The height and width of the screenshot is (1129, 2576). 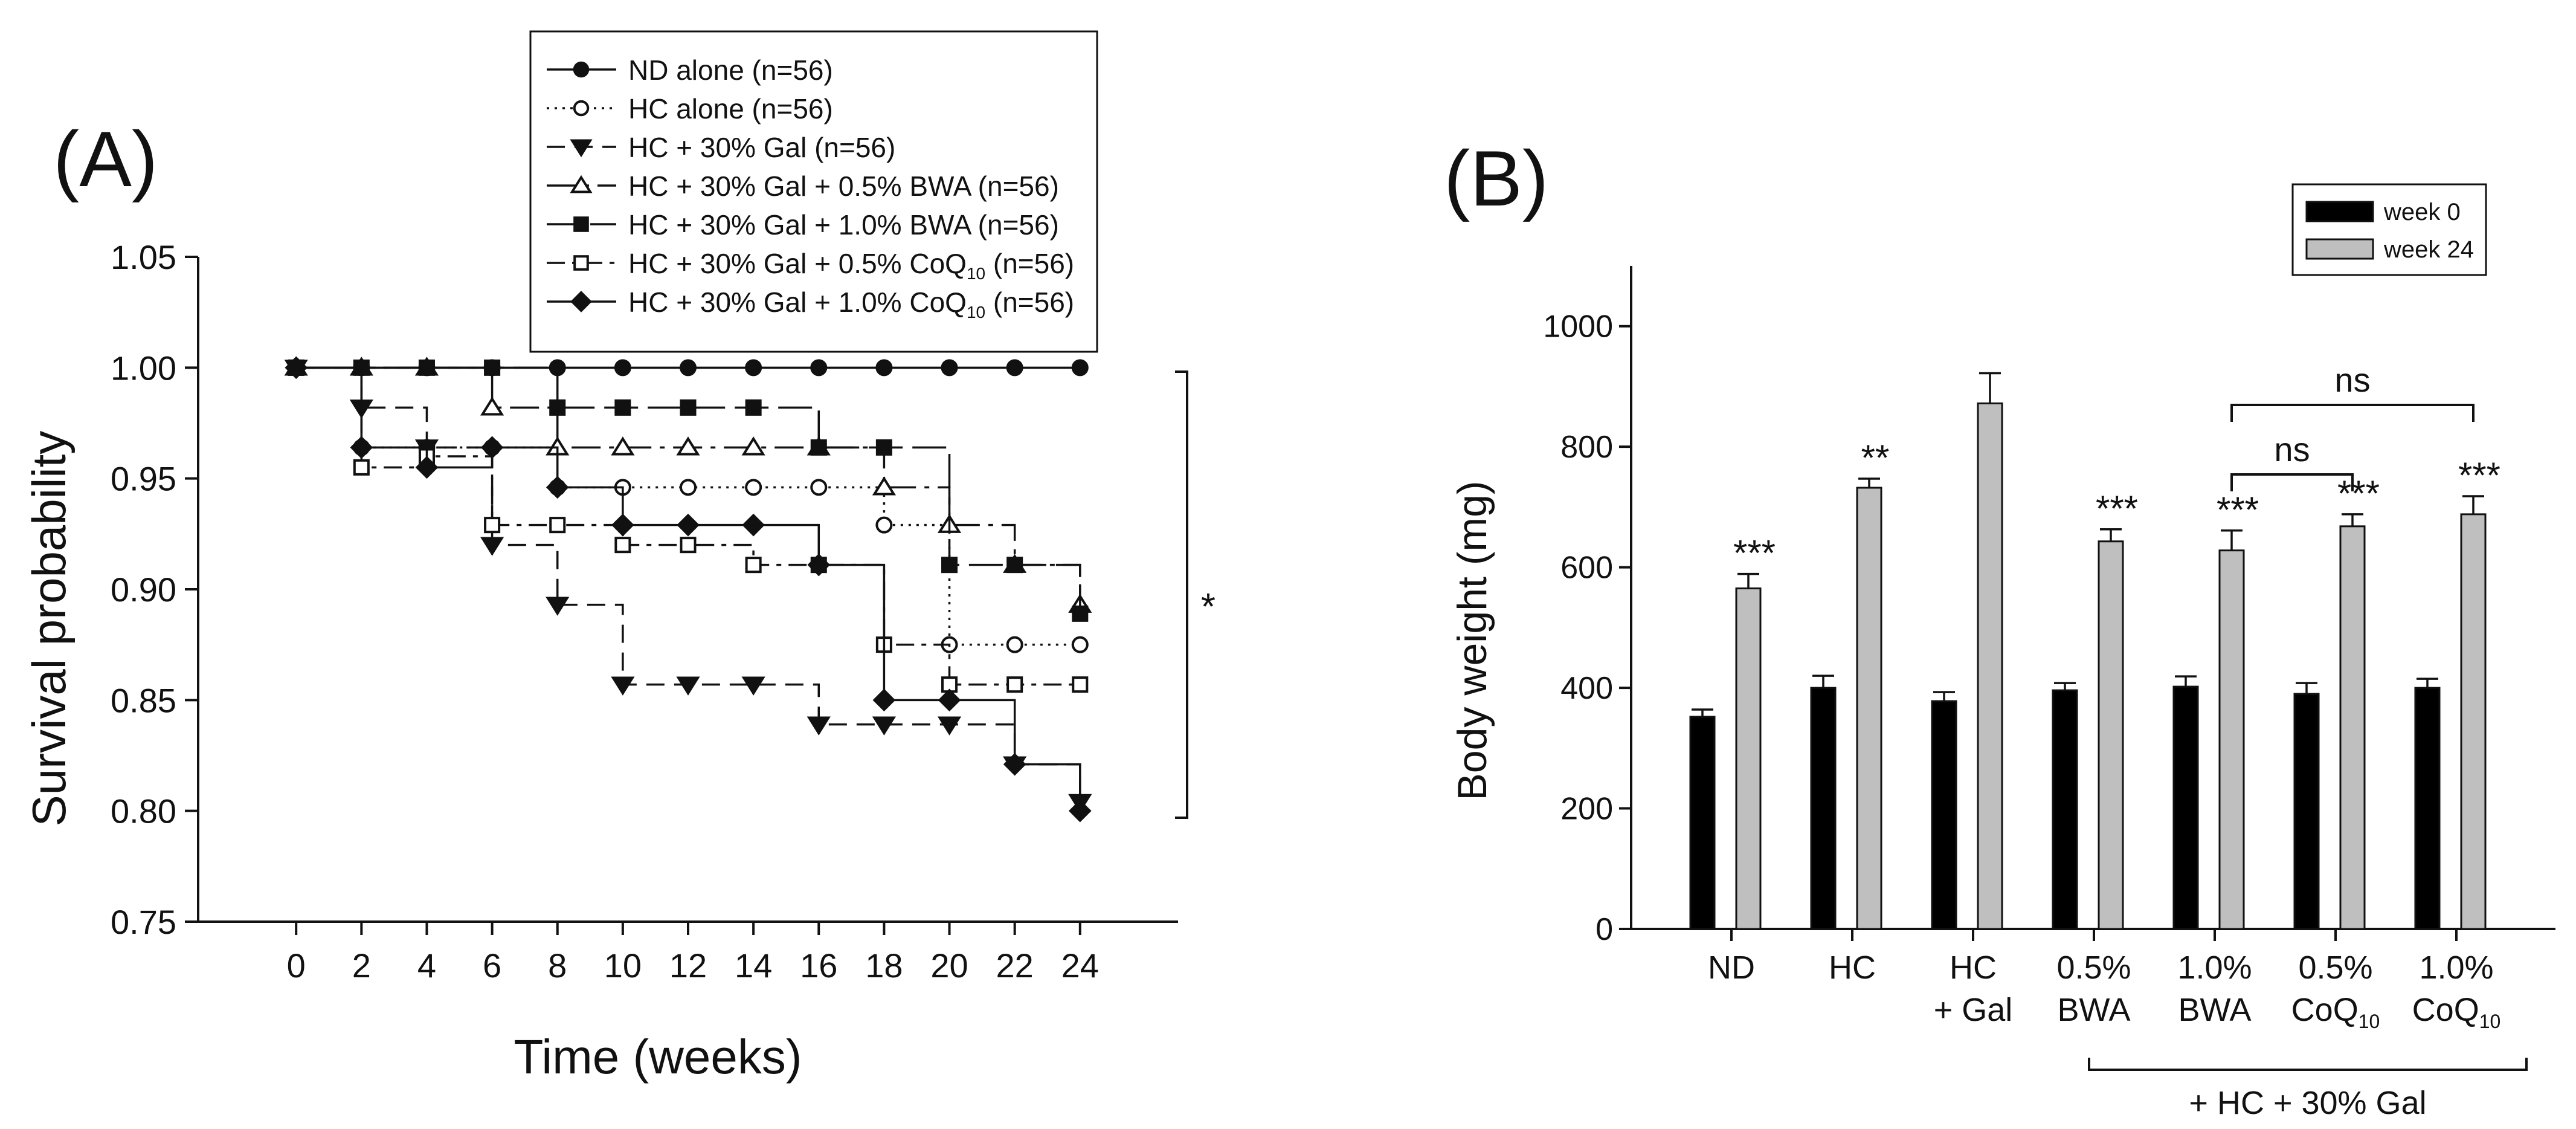 I want to click on legend-entry-6: HC + 30% Gal + 0.5% CoQ10 (n=56), so click(x=810, y=265).